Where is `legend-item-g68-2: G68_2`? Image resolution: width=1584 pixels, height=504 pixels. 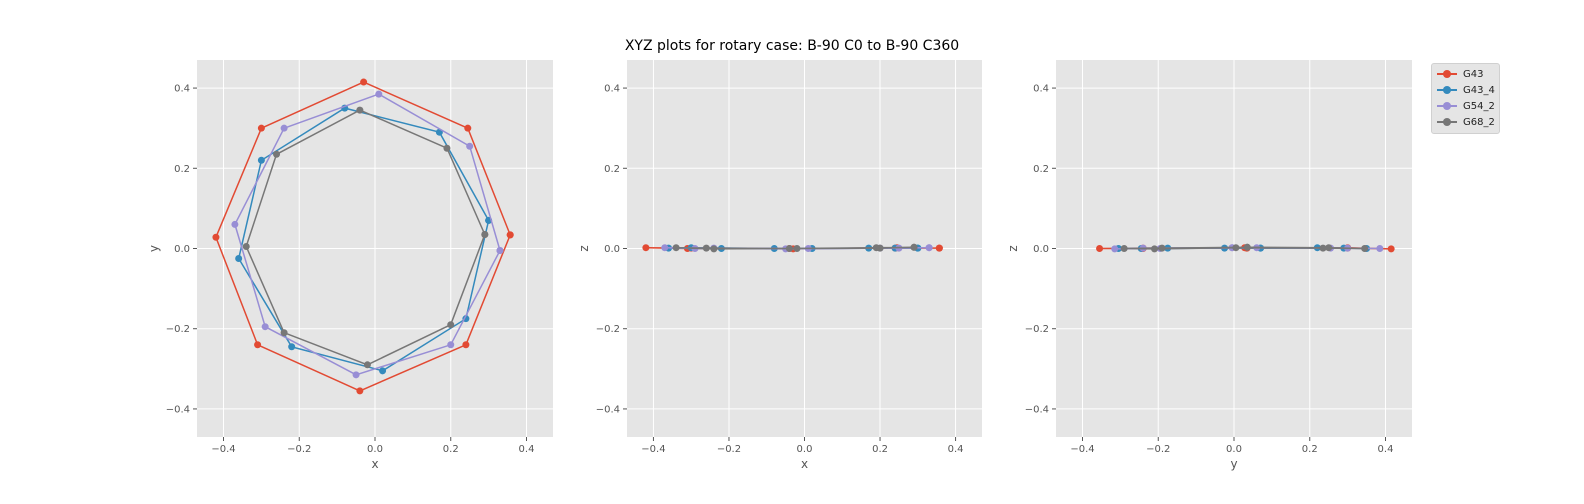
legend-item-g68-2: G68_2 is located at coordinates (1465, 122).